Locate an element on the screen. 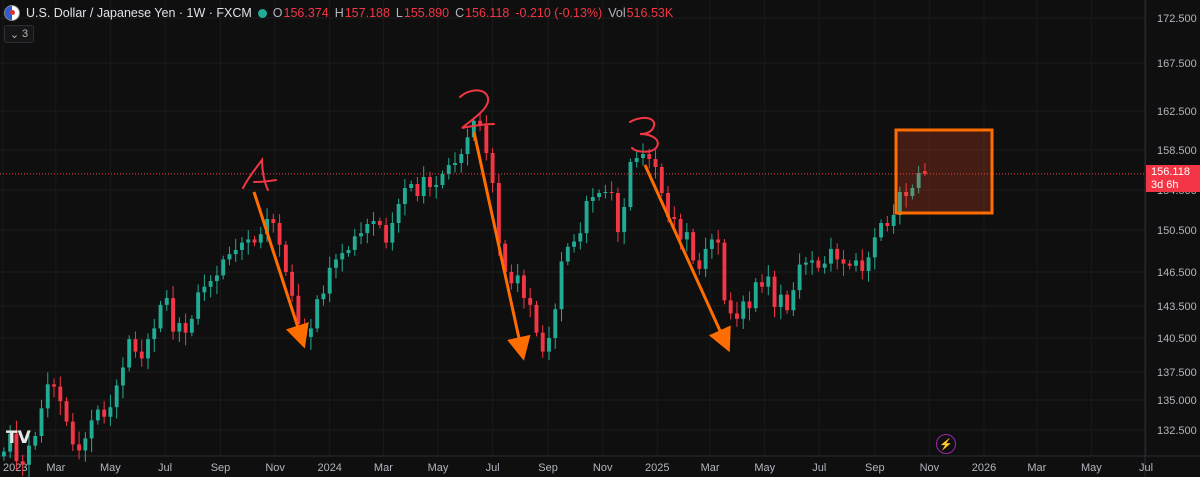 This screenshot has width=1200, height=477. lightning-alert-icon: ⚡ is located at coordinates (946, 444).